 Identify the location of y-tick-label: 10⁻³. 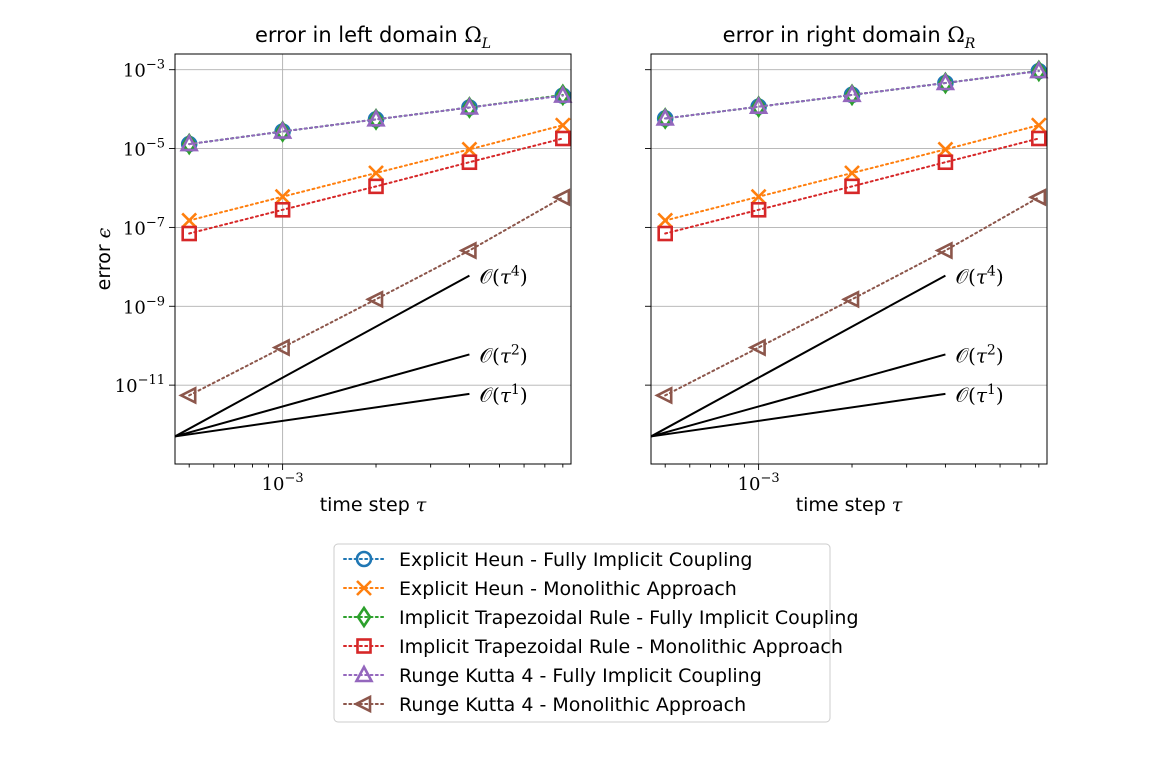
(144, 70).